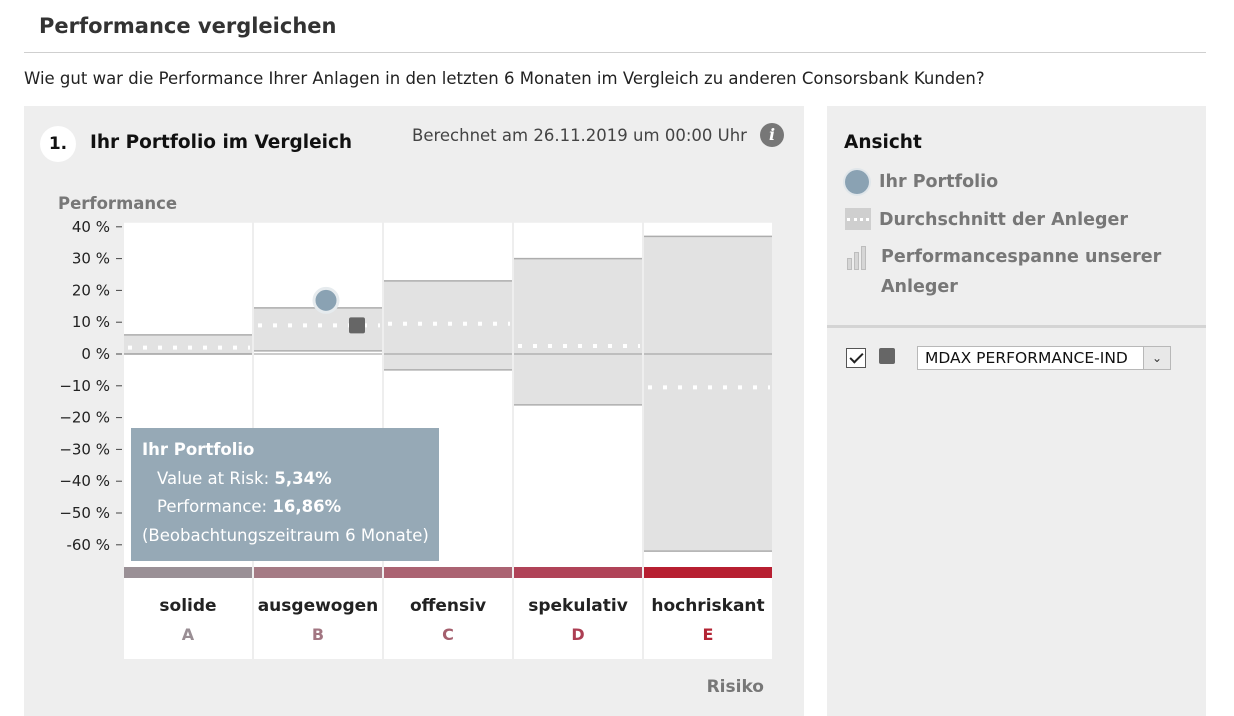  Describe the element at coordinates (856, 358) in the screenshot. I see `benchmark-checkbox` at that location.